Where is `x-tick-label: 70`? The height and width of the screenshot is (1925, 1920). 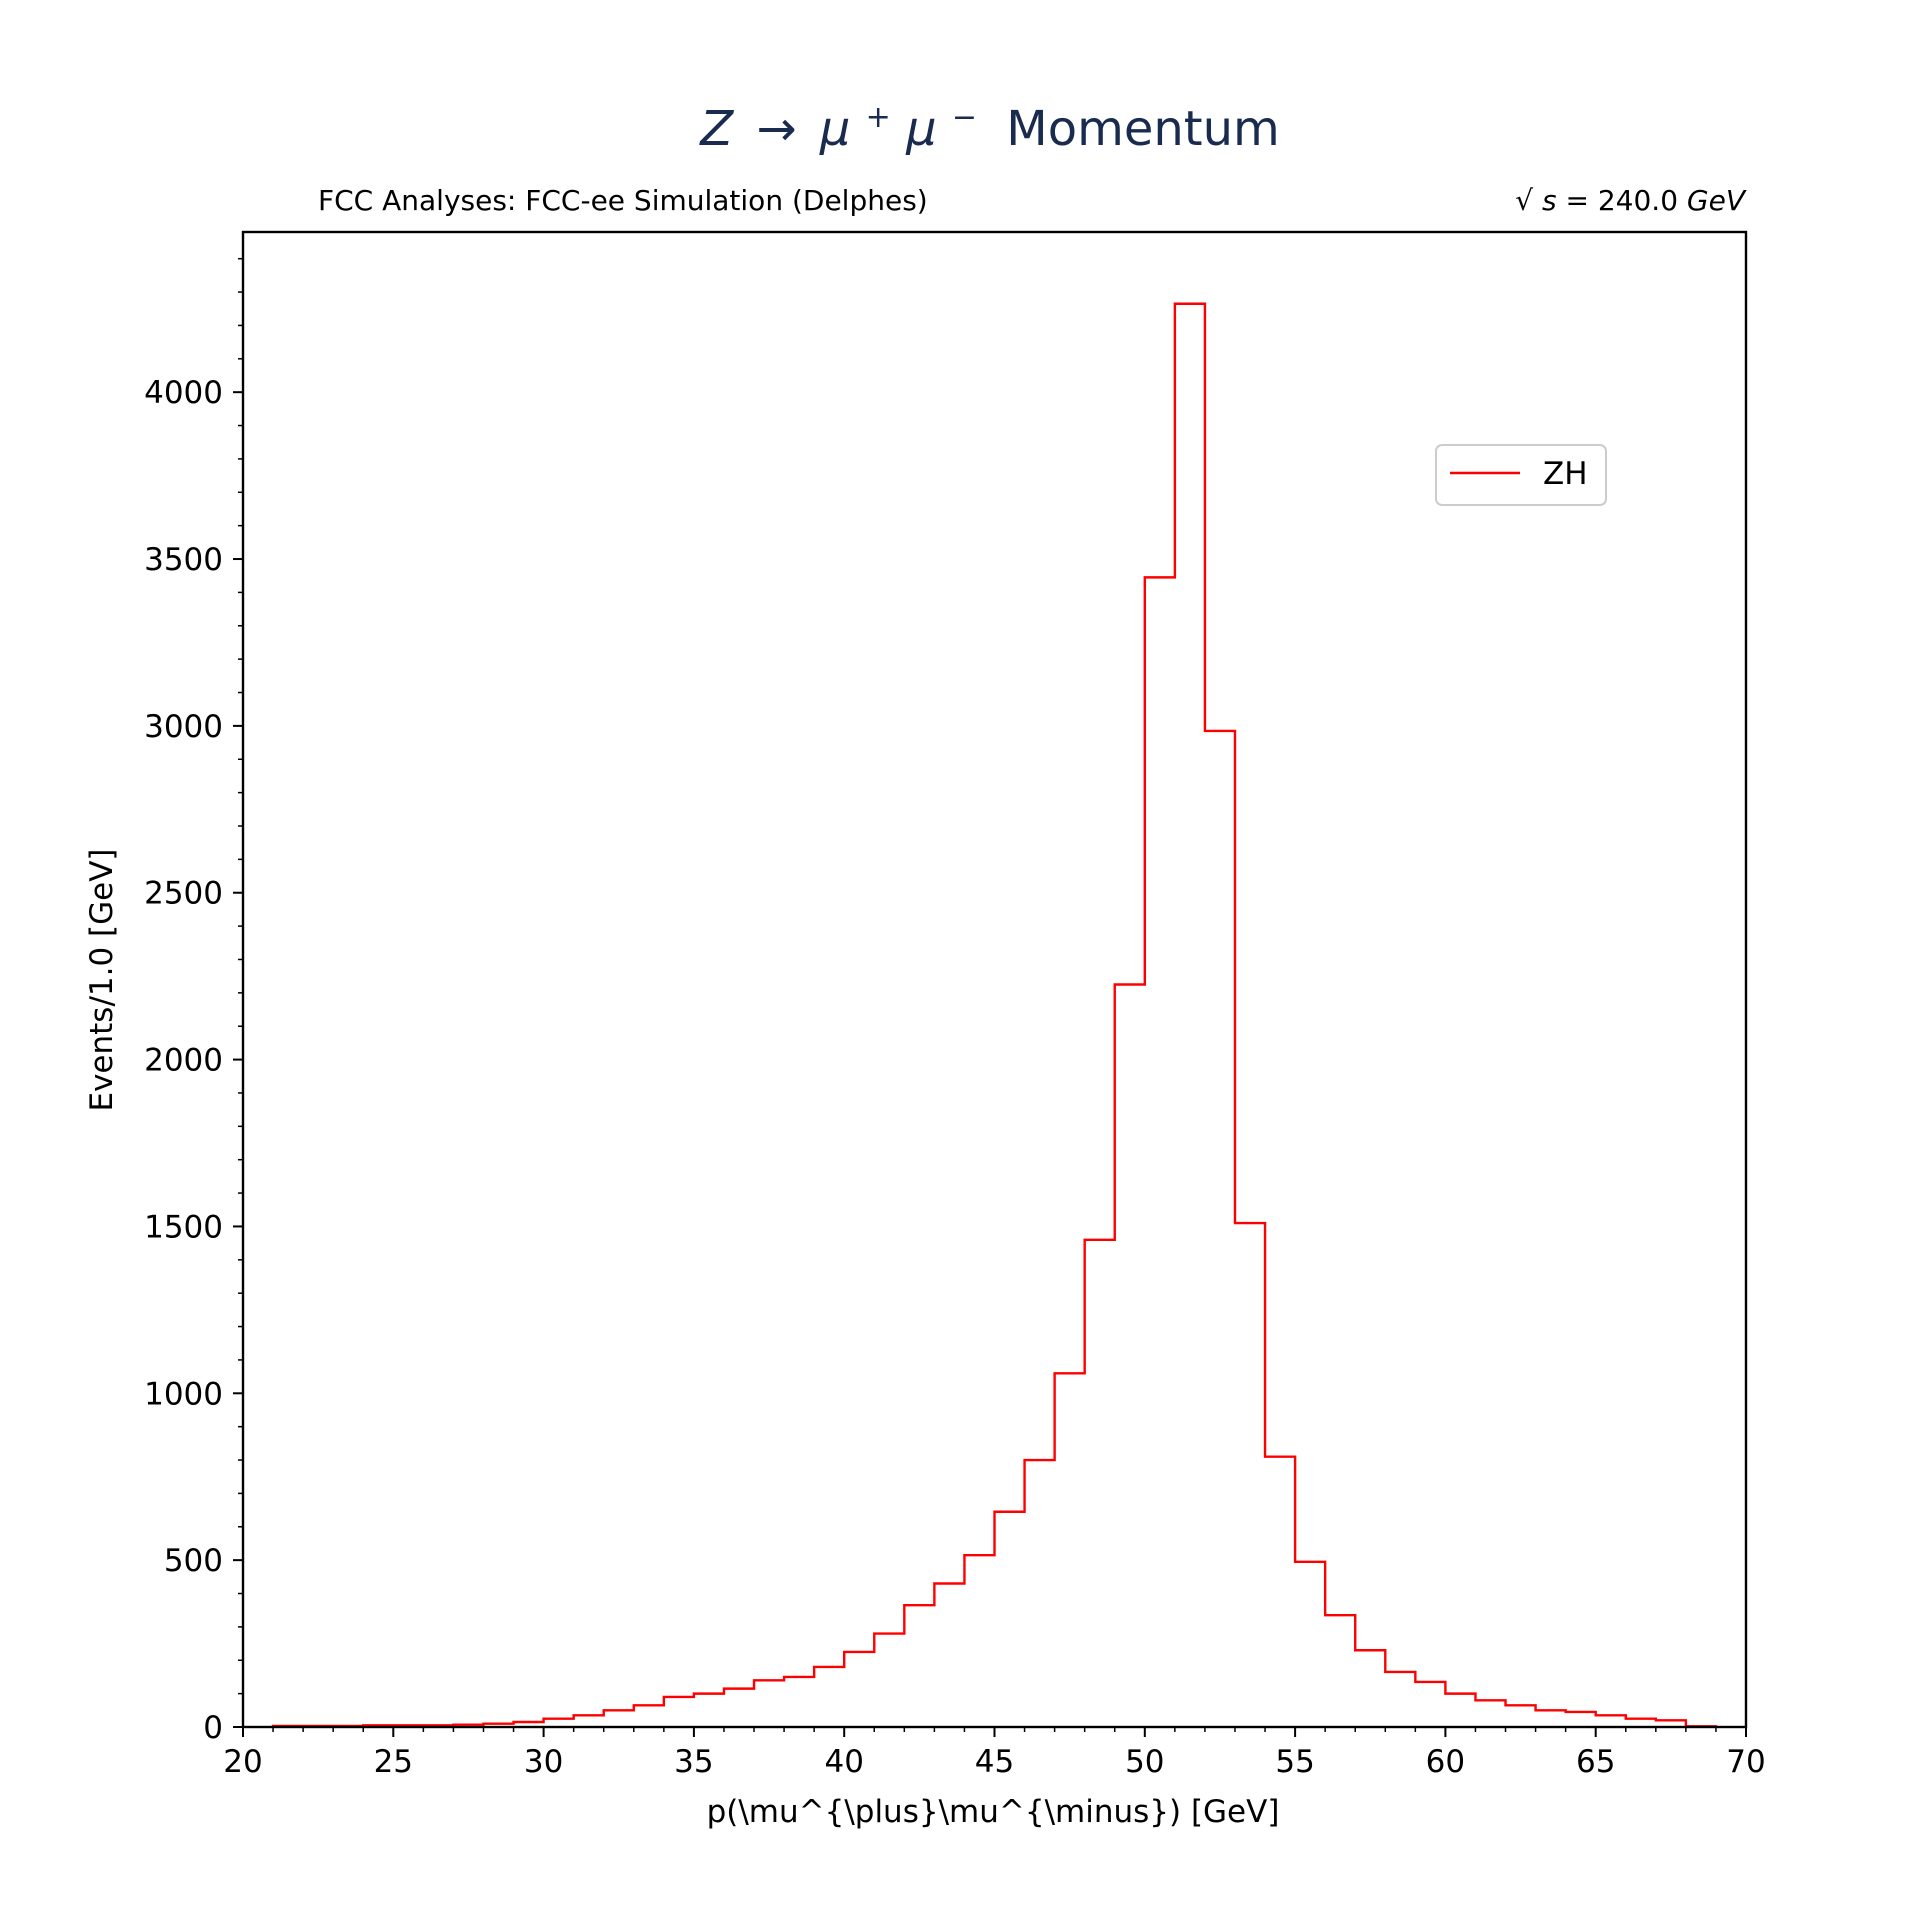 x-tick-label: 70 is located at coordinates (1745, 1762).